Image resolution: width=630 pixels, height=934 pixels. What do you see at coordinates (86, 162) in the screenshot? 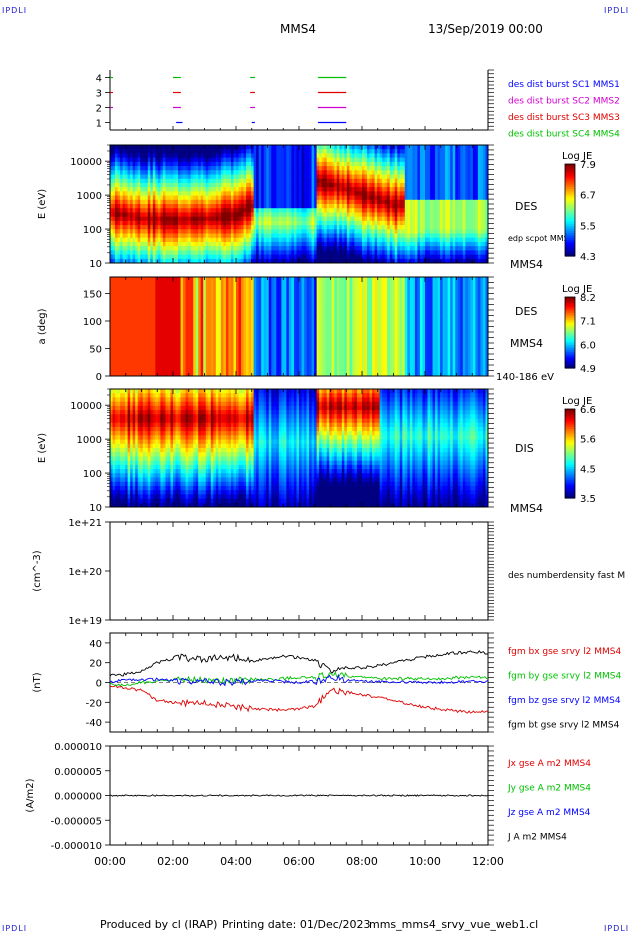
I see `des-energy-ytick-label: 10000` at bounding box center [86, 162].